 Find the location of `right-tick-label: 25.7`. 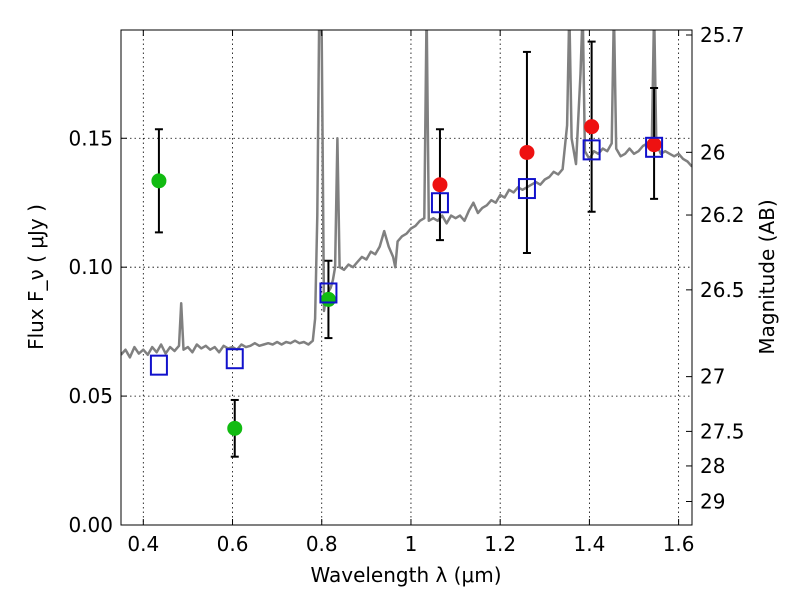

right-tick-label: 25.7 is located at coordinates (722, 35).